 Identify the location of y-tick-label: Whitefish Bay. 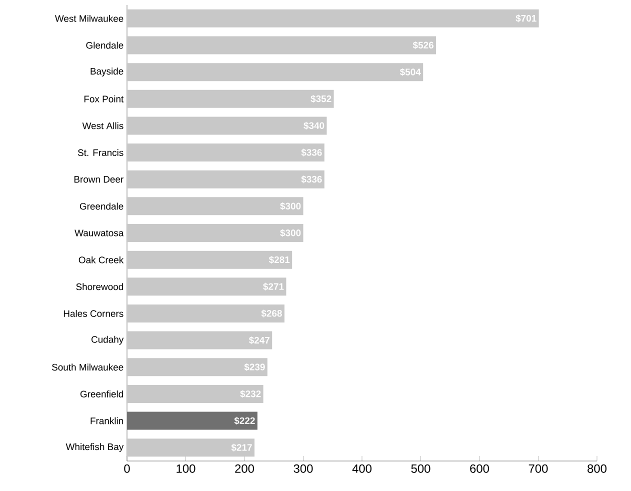
(95, 447).